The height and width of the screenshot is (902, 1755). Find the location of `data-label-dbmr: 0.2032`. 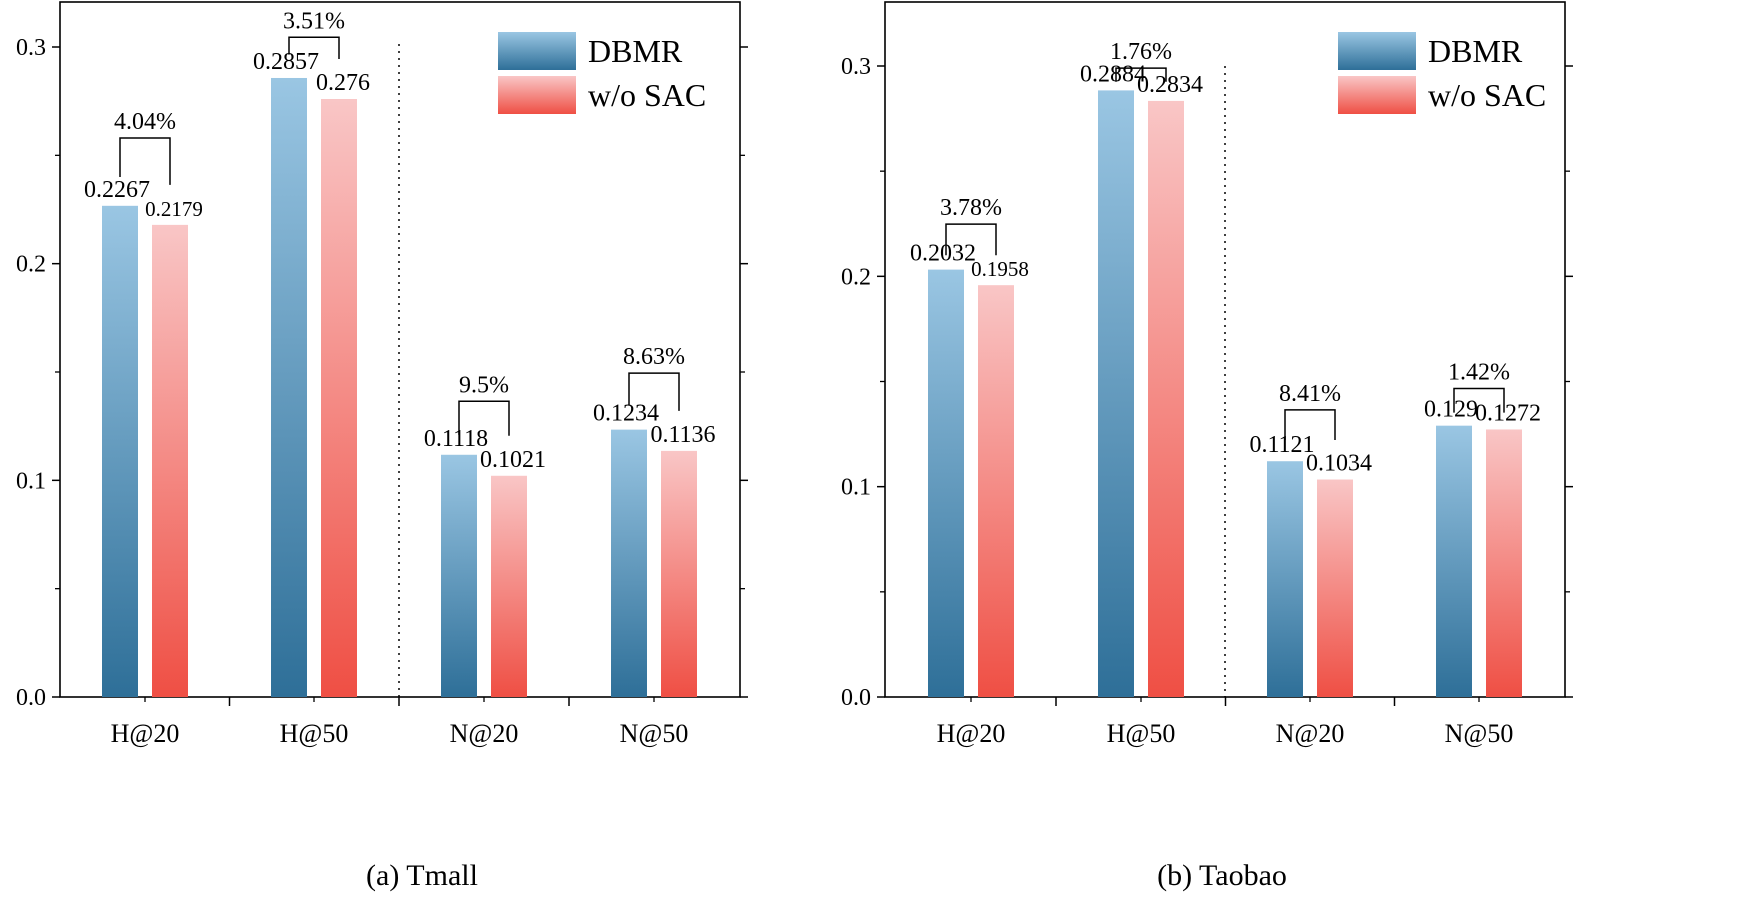

data-label-dbmr: 0.2032 is located at coordinates (943, 254).